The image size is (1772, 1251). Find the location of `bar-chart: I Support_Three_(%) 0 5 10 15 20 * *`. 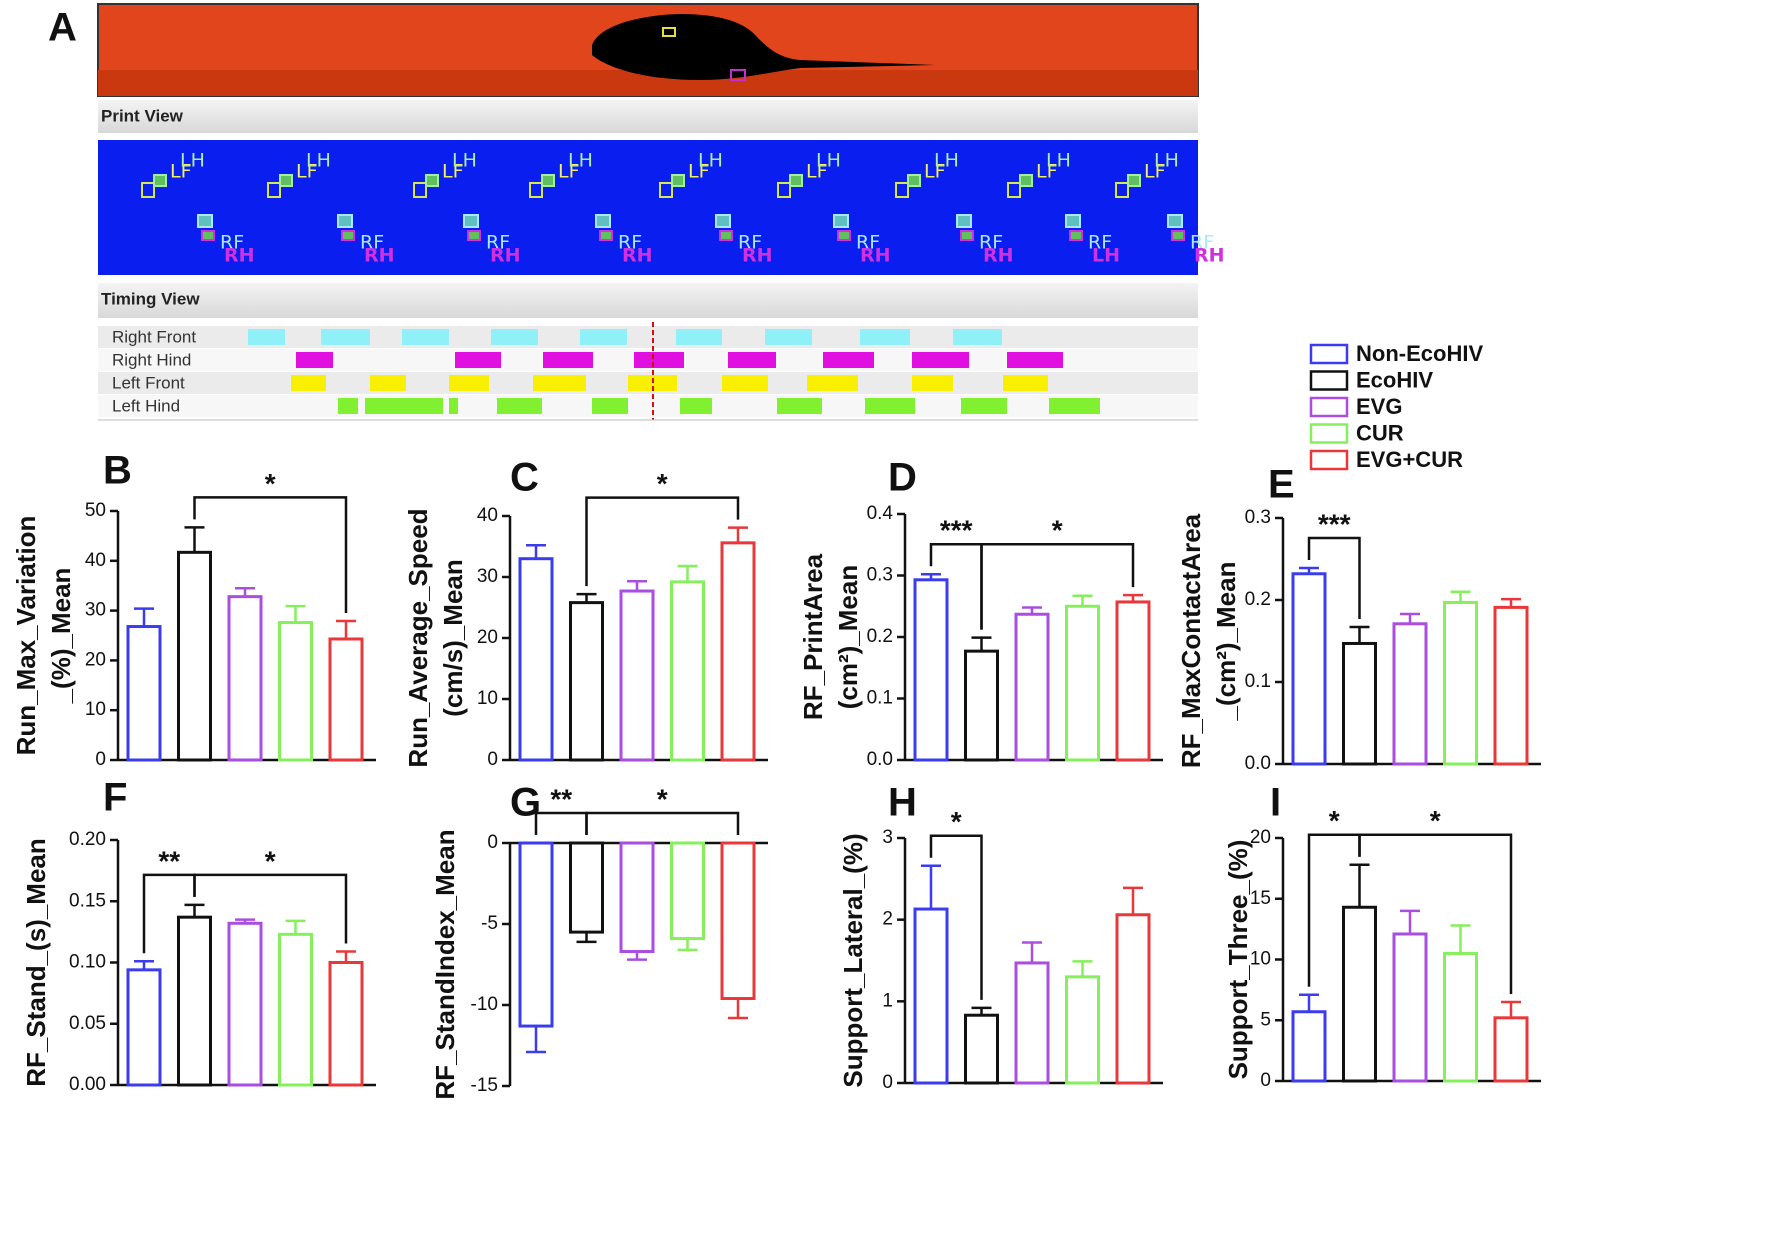

bar-chart: I Support_Three_(%) 0 5 10 15 20 * * is located at coordinates (1382, 936).